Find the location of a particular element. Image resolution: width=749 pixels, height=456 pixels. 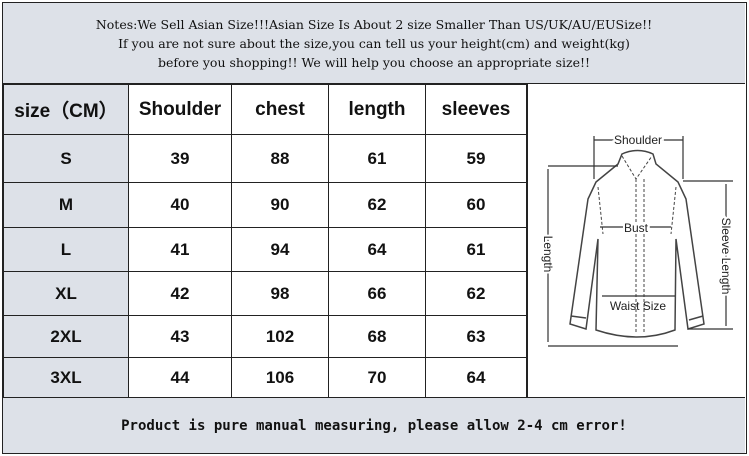

measurement-cell: 88 is located at coordinates (280, 158).